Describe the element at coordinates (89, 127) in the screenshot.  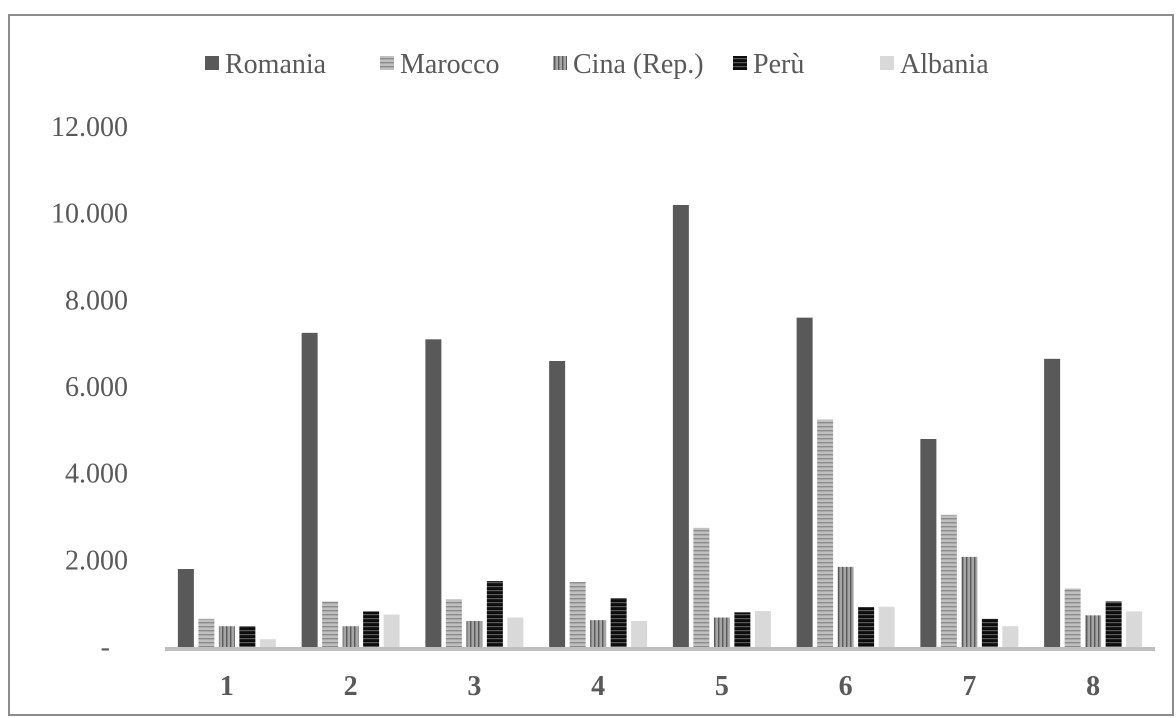
I see `y-tick-label: 12.000` at that location.